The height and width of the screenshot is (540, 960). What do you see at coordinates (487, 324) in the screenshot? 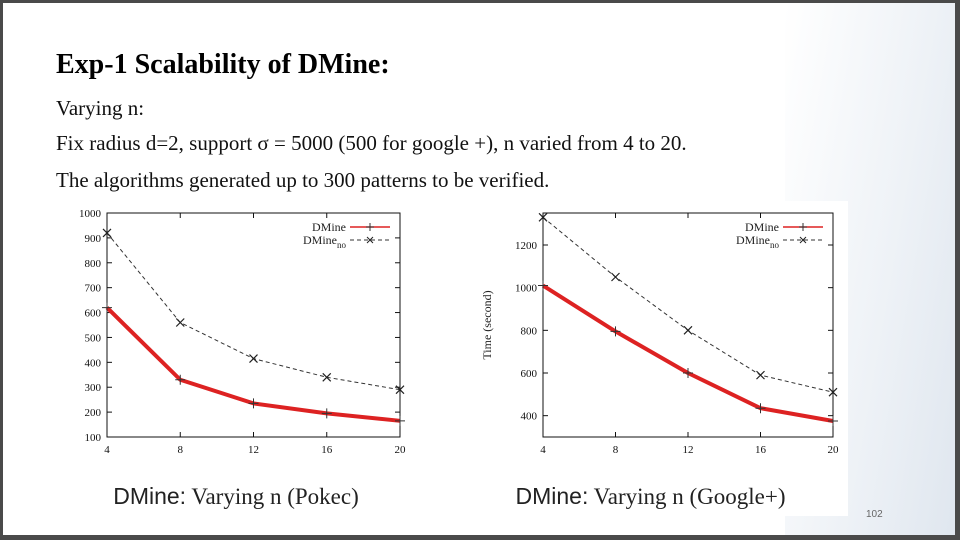
I see `y-axis-label: Time (second)` at bounding box center [487, 324].